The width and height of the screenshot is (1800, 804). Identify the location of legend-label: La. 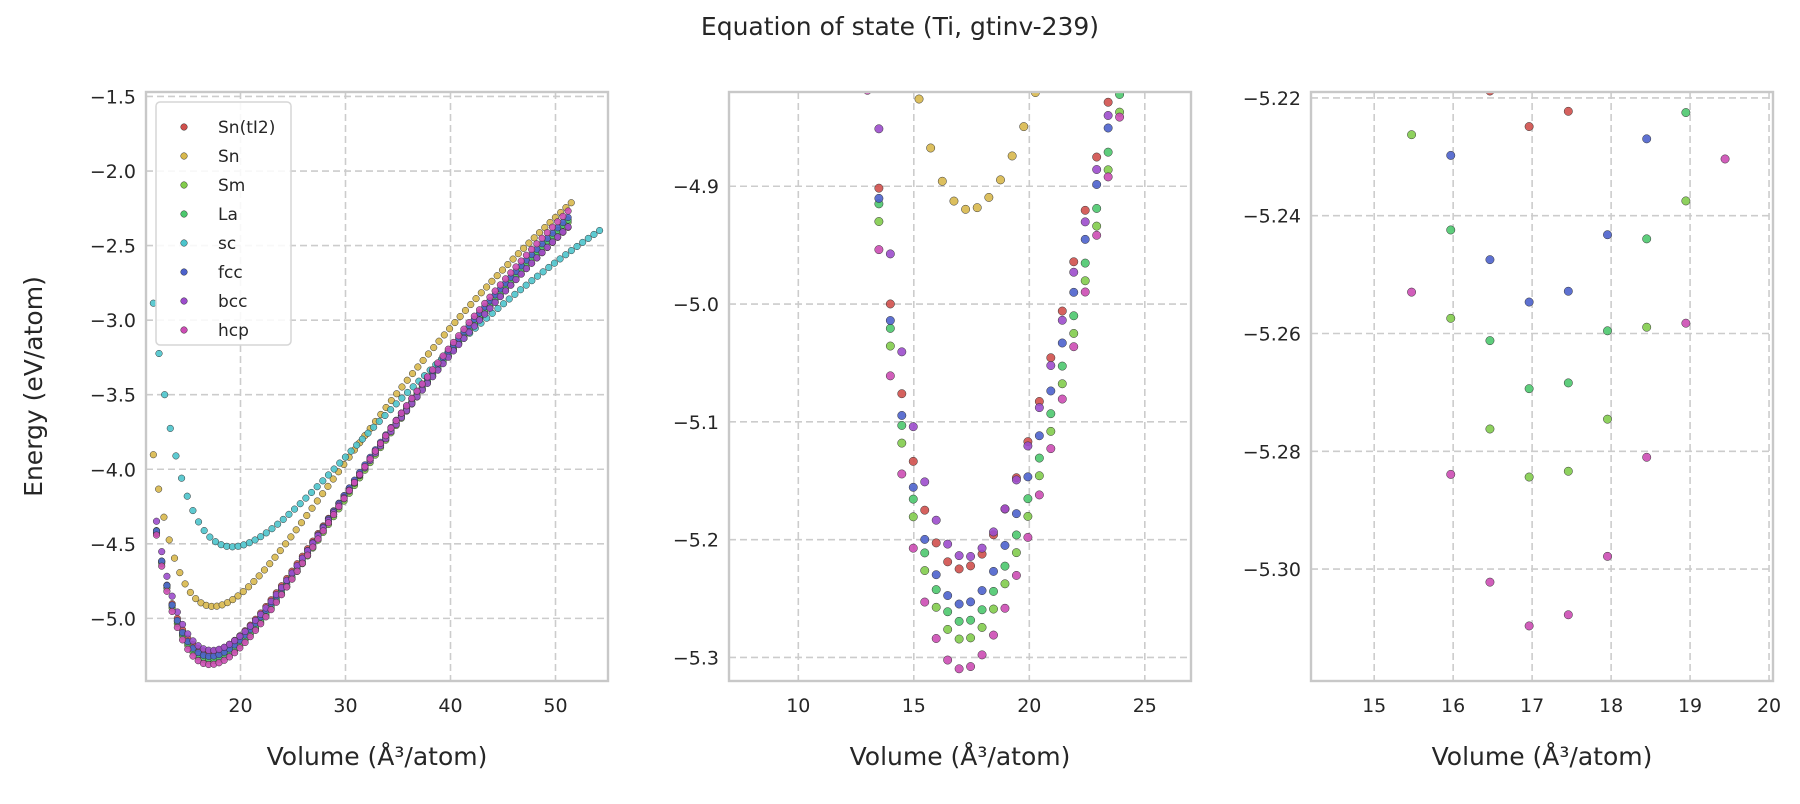
(228, 215).